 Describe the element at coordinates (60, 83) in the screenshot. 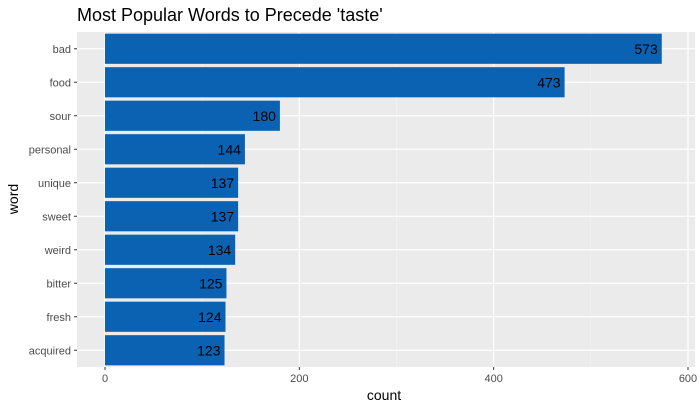

I see `y-tick-label-food: food` at that location.